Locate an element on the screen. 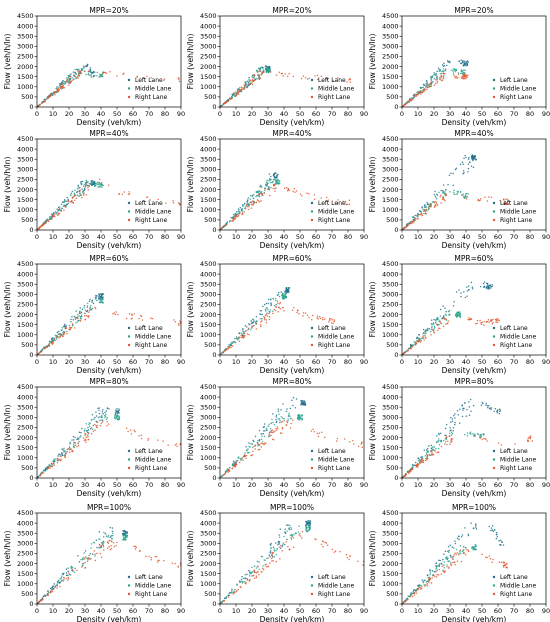  y-tick-label: 4000 is located at coordinates (25, 149).